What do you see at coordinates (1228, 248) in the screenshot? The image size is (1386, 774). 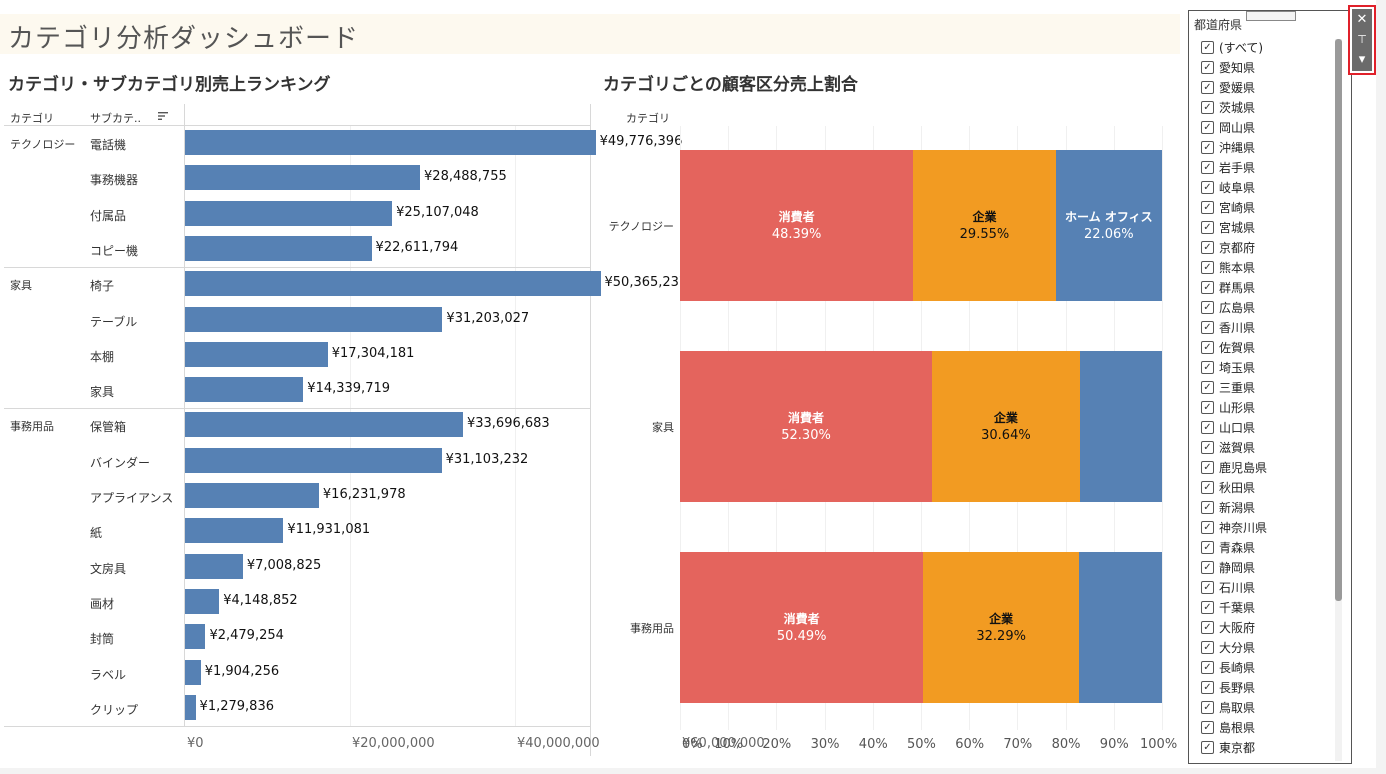 I see `filter-item: ✓ 京都府` at bounding box center [1228, 248].